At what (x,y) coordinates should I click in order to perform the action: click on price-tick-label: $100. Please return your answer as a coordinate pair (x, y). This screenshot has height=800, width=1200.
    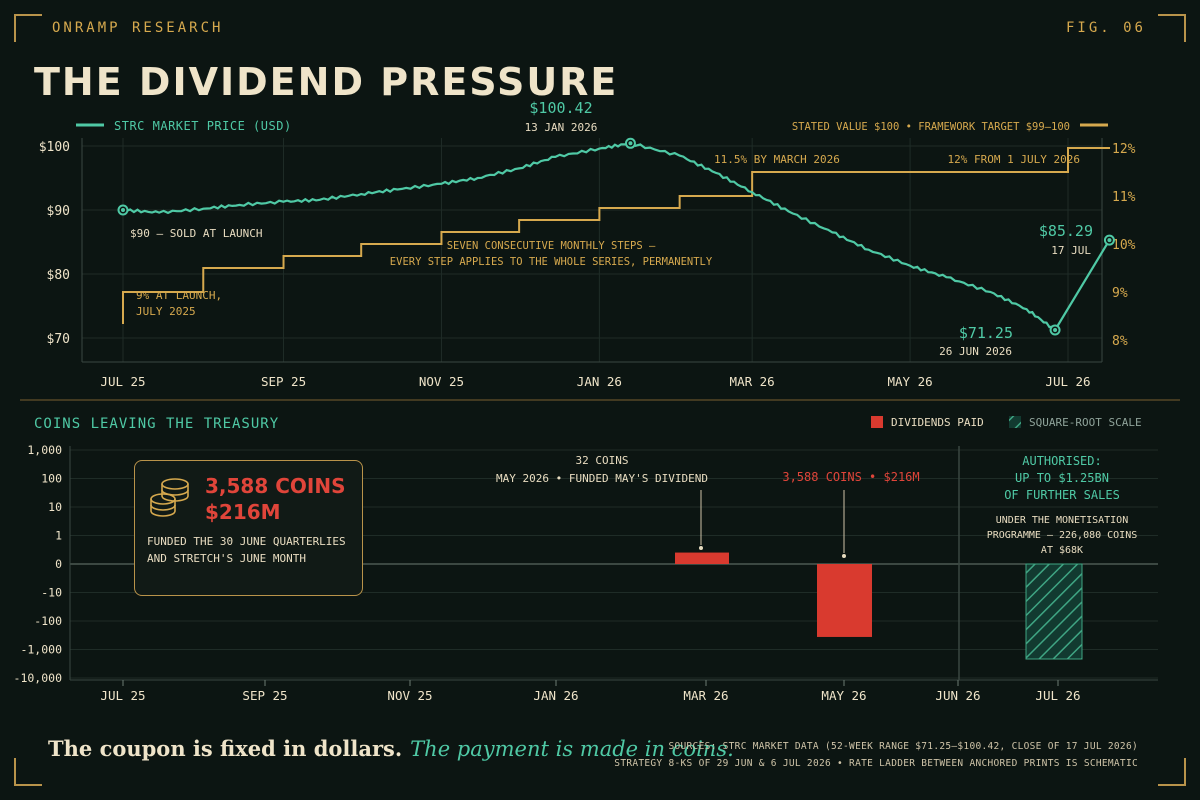
    Looking at the image, I should click on (54, 147).